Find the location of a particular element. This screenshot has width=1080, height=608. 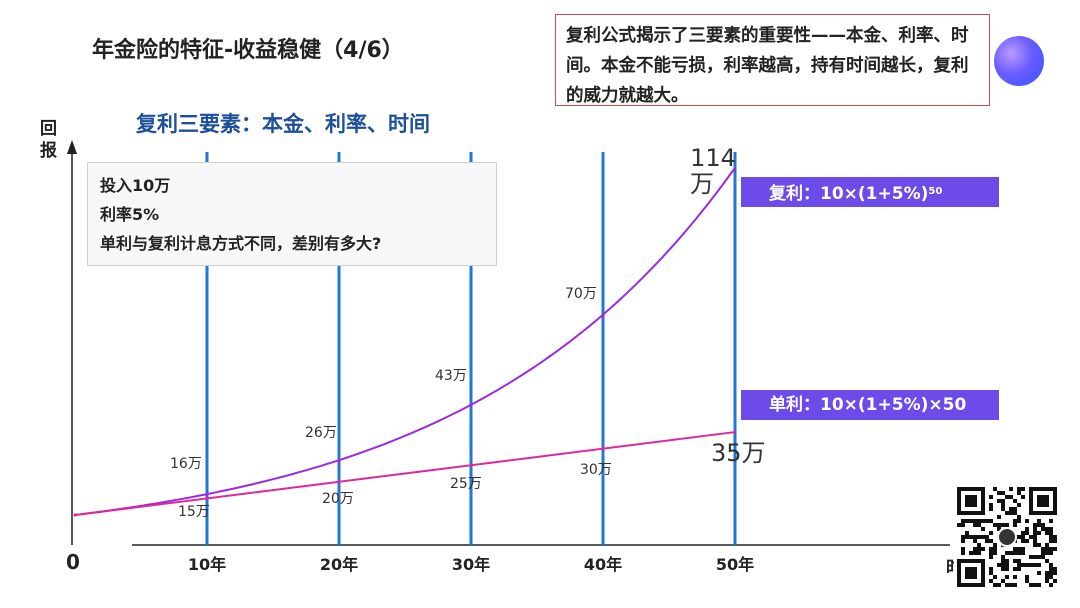

x-tick-label: 10年 is located at coordinates (207, 564).